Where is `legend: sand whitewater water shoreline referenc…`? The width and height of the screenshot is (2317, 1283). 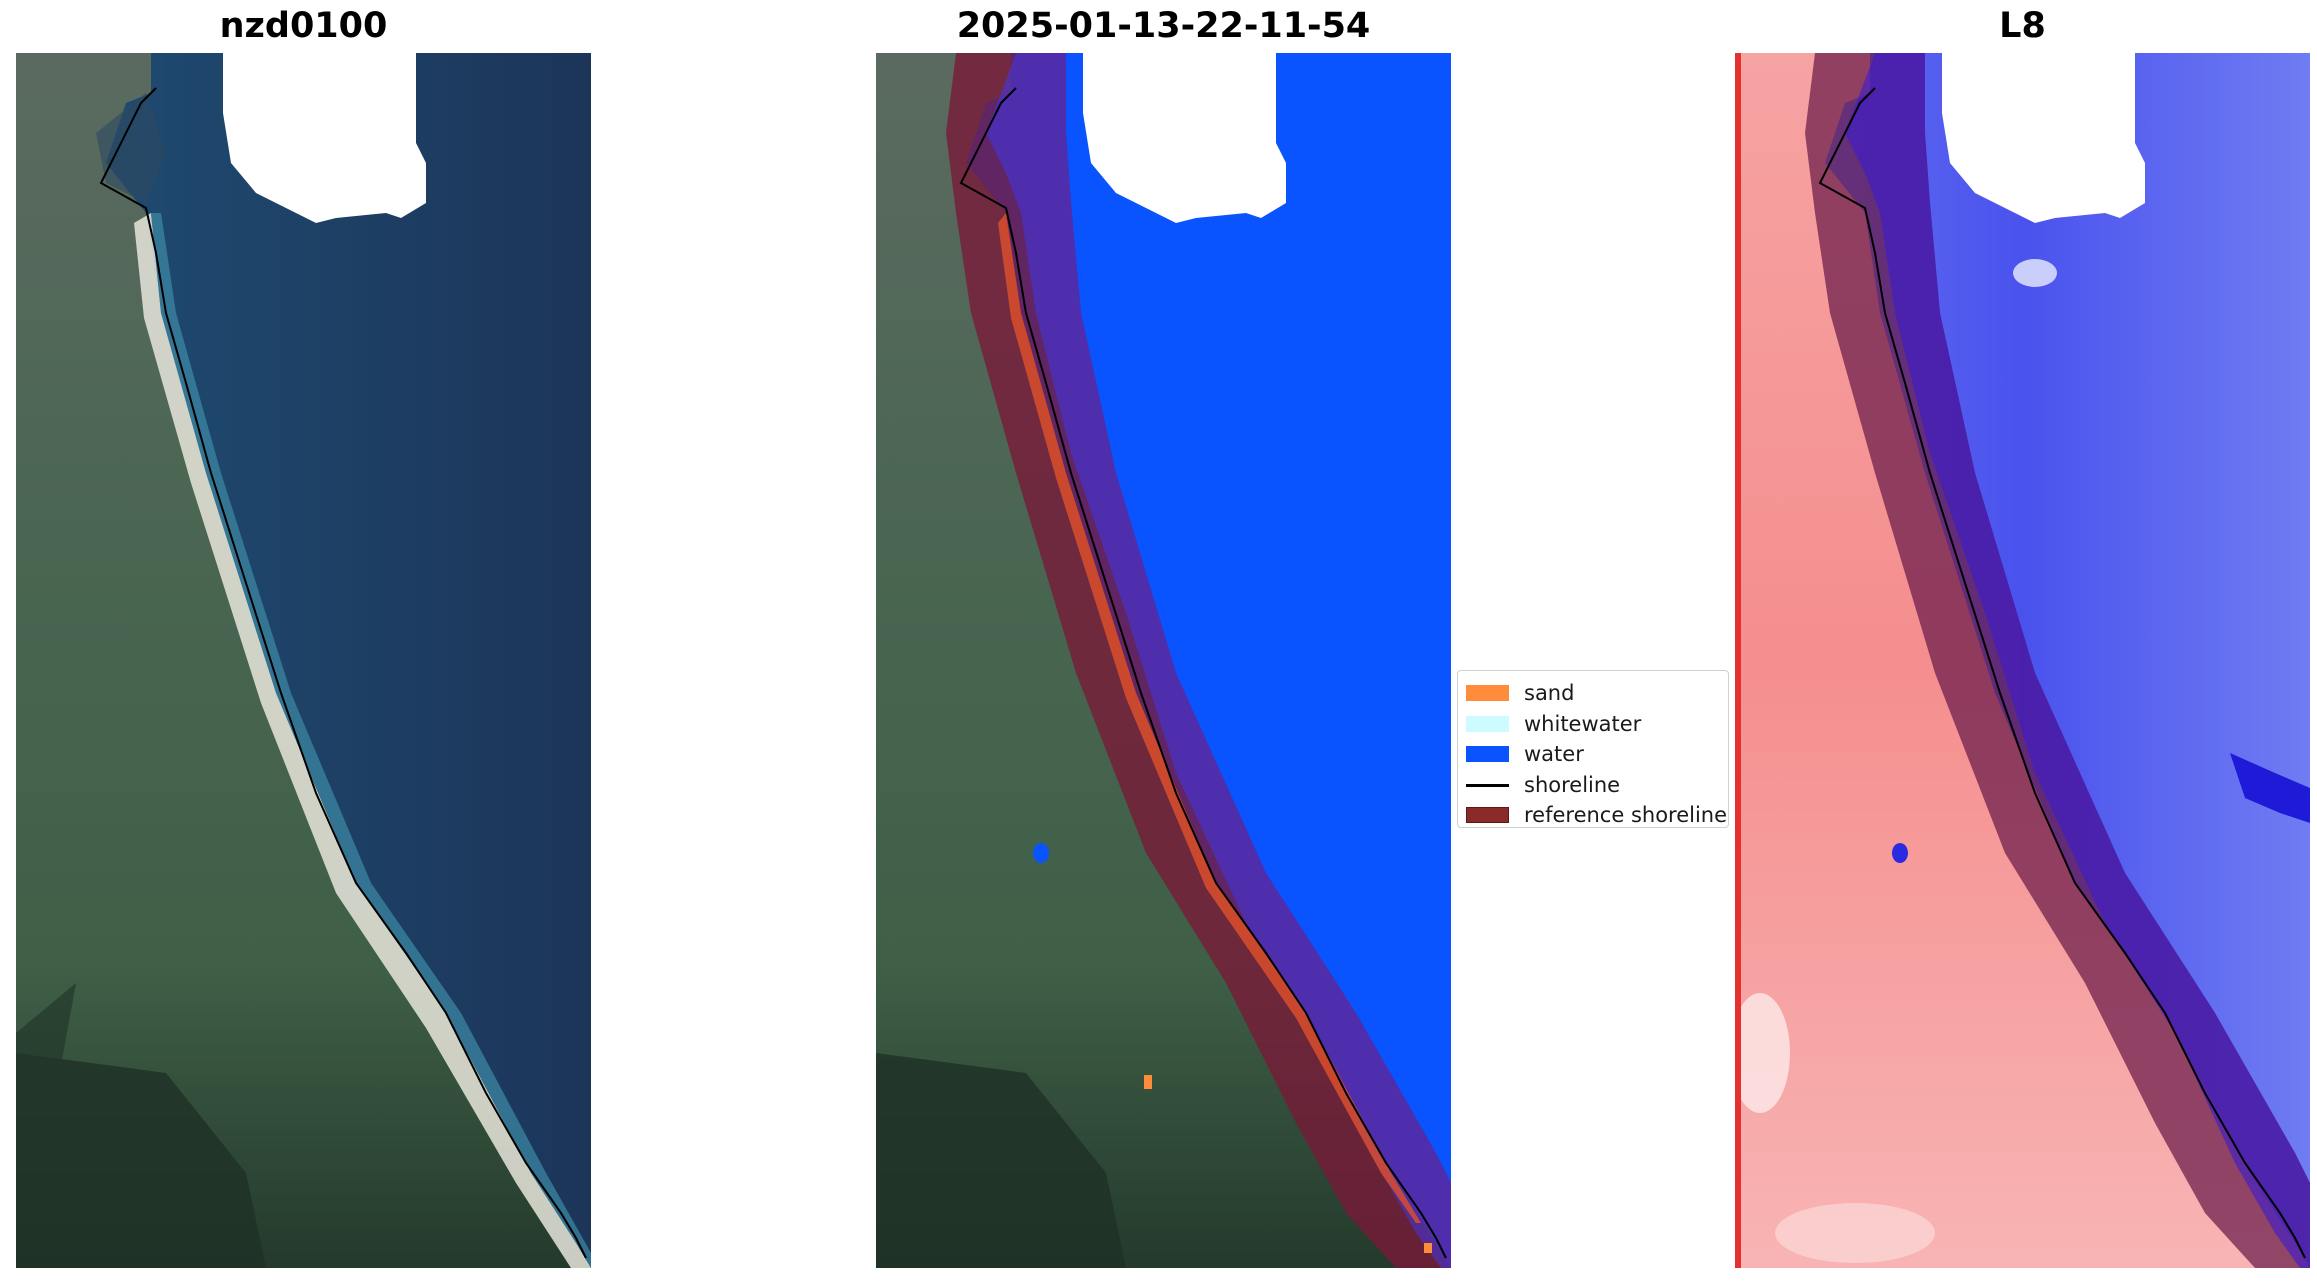
legend: sand whitewater water shoreline referenc… is located at coordinates (1593, 749).